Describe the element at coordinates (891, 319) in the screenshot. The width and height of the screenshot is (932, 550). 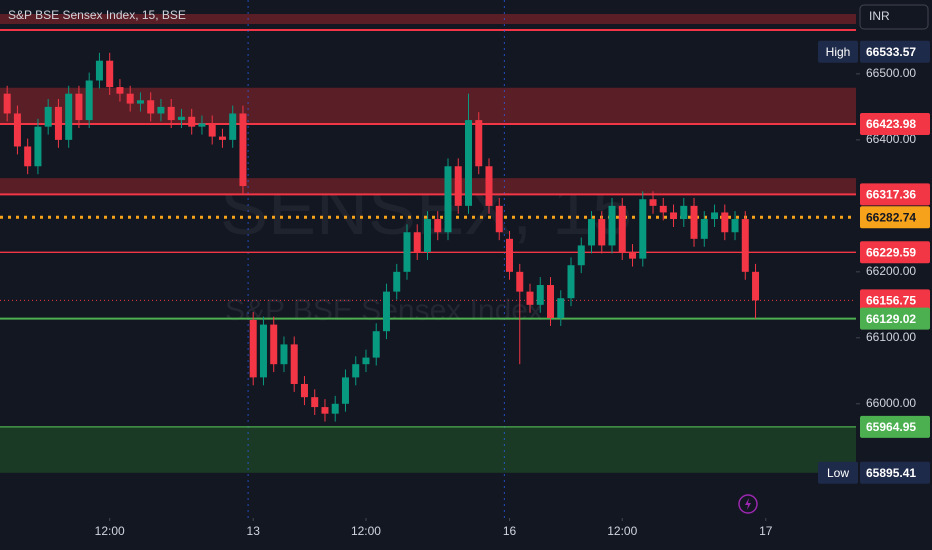
I see `price-badge-label: 66129.02` at that location.